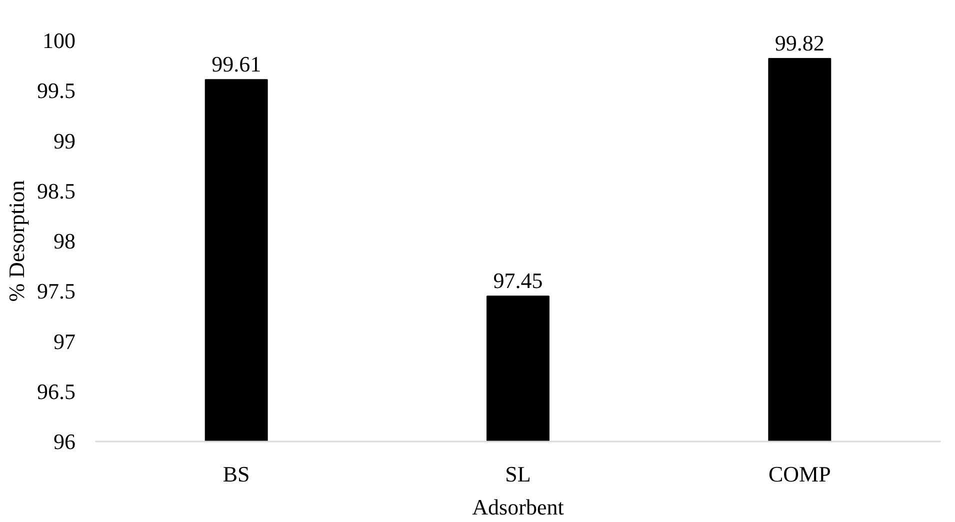  I want to click on x-tick-label: SL, so click(518, 474).